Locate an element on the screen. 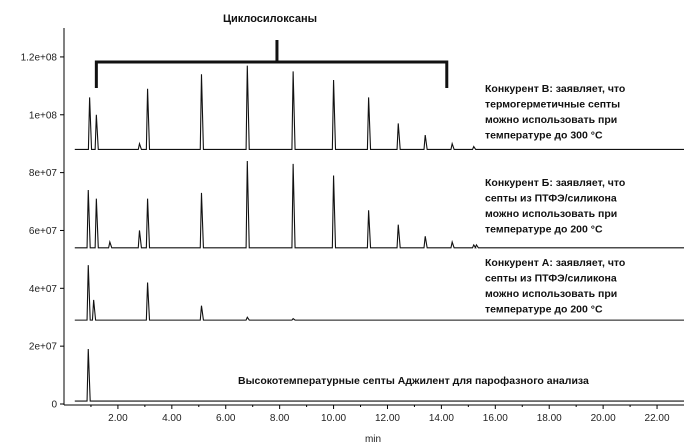 This screenshot has height=445, width=688. x-tick-label-8: 18.00 is located at coordinates (549, 418).